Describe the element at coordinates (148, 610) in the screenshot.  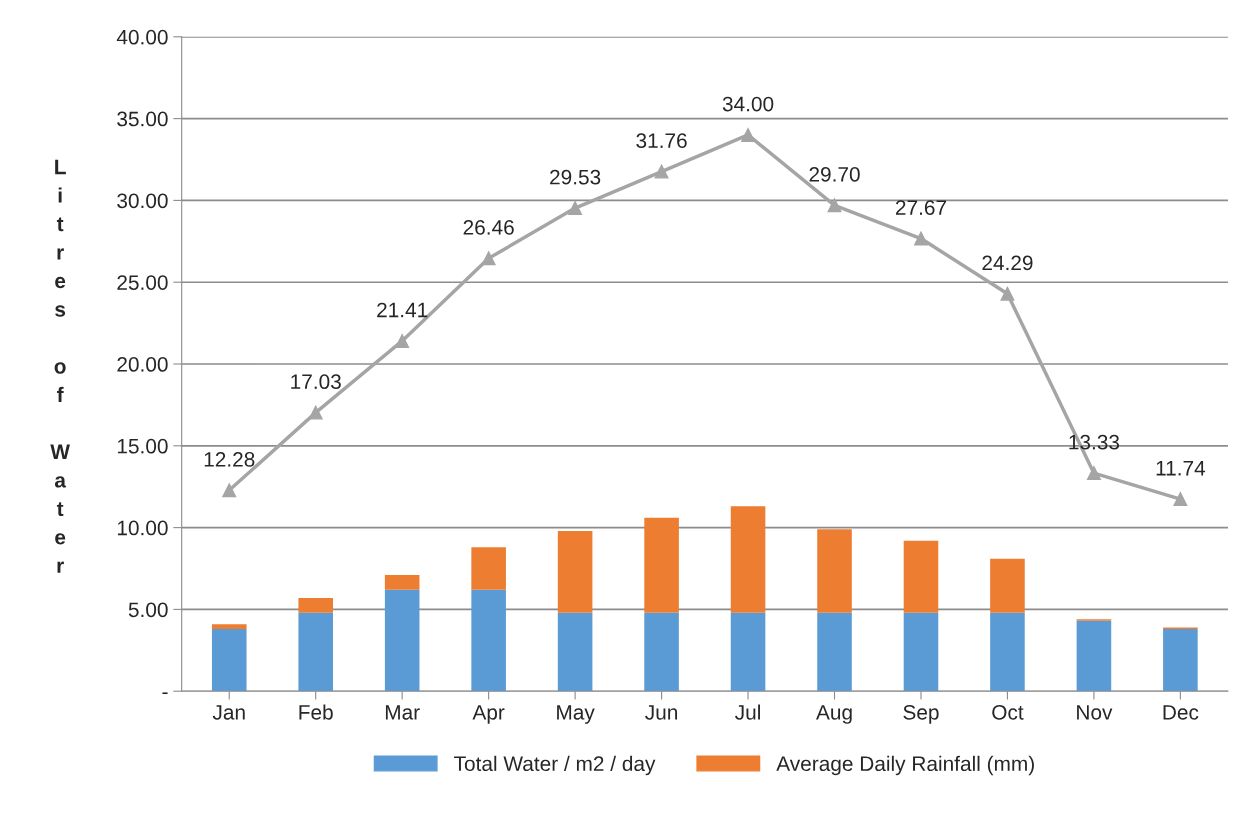
I see `y-tick-label: 5.00` at that location.